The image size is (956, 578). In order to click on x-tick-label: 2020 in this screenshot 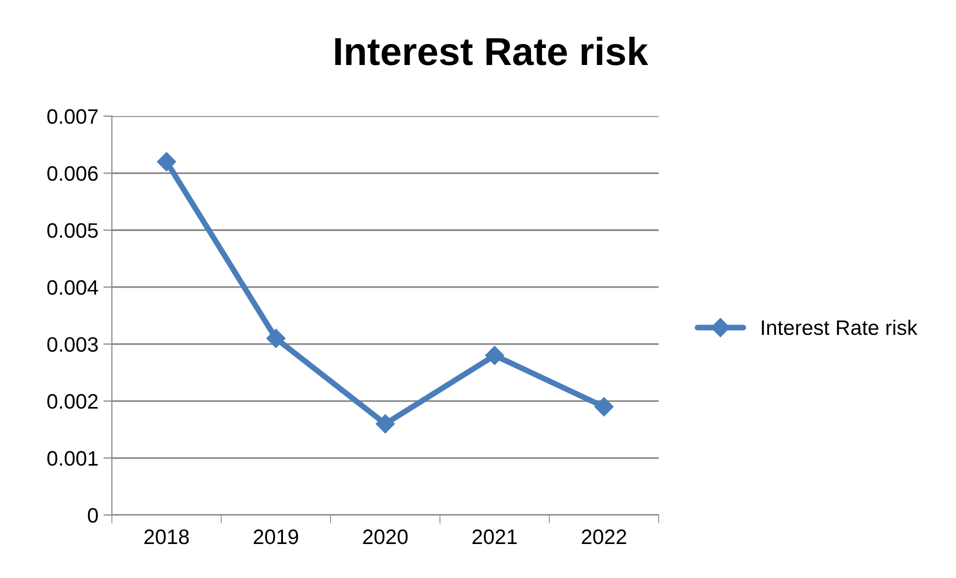, I will do `click(385, 536)`.